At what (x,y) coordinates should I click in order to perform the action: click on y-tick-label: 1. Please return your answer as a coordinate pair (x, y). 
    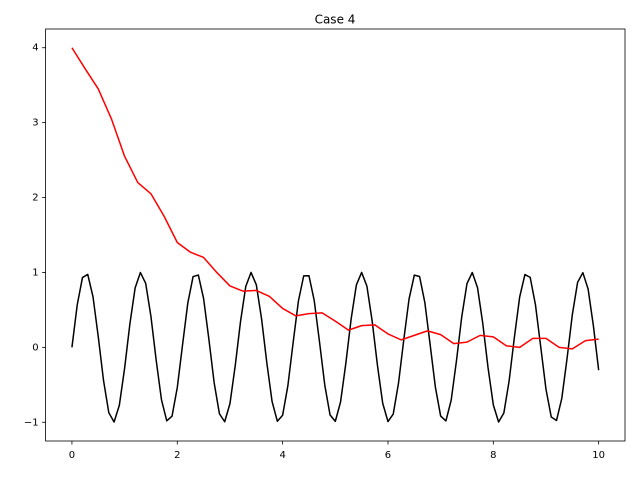
    Looking at the image, I should click on (35, 272).